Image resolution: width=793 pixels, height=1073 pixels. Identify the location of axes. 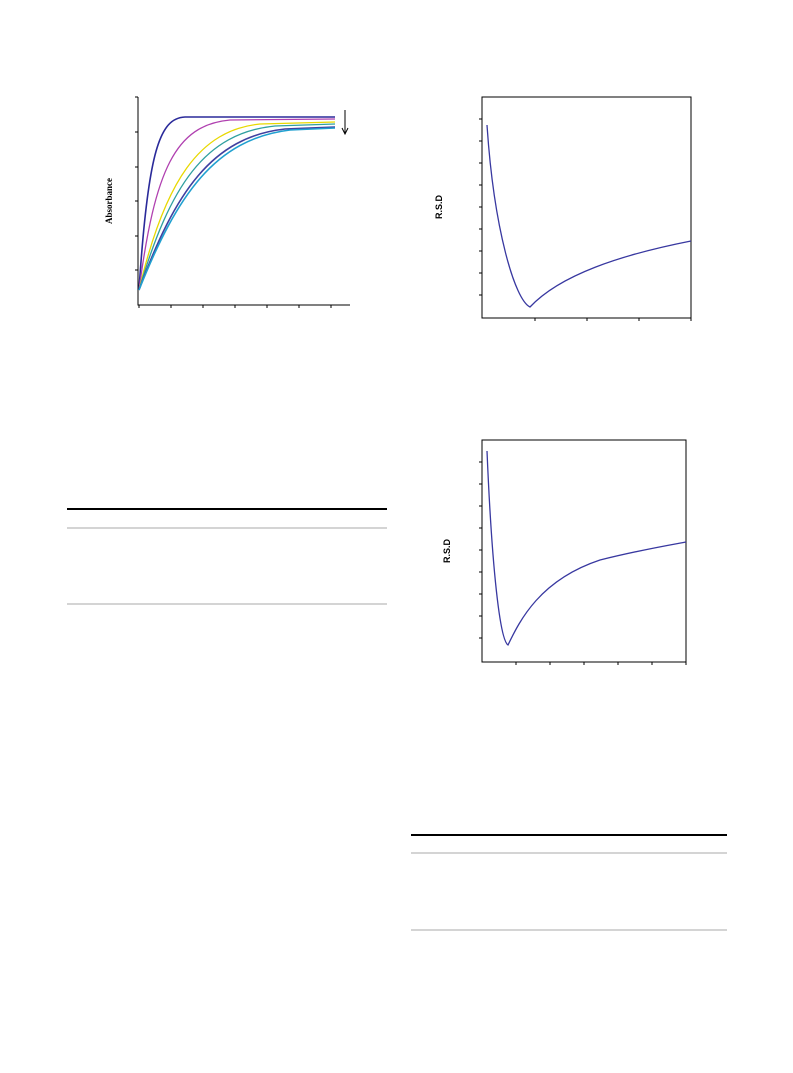
(243, 201).